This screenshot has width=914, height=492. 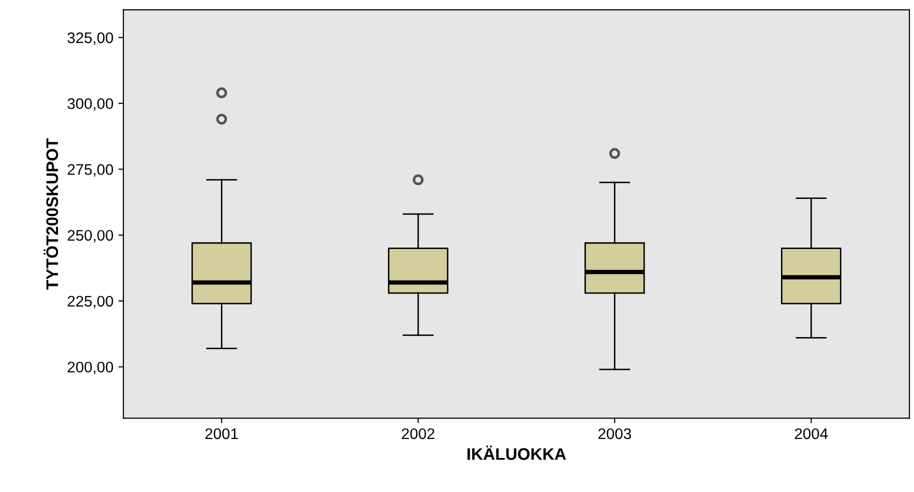 I want to click on x-tick-label: 2004, so click(x=811, y=434).